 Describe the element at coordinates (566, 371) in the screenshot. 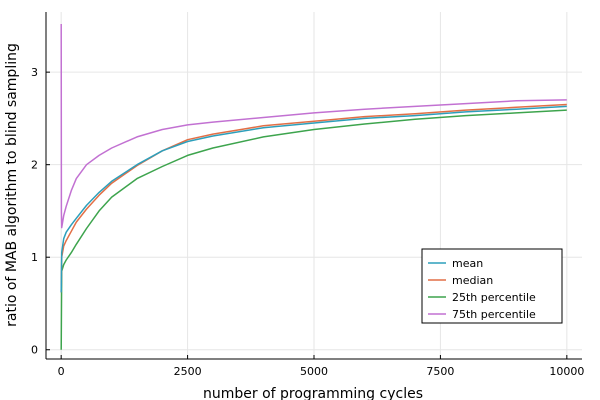

I see `x-tick-label: 10000` at that location.